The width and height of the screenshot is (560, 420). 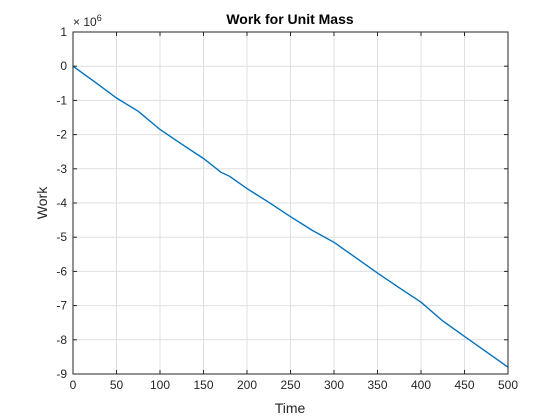 I want to click on x-tick-label: 350, so click(x=377, y=385).